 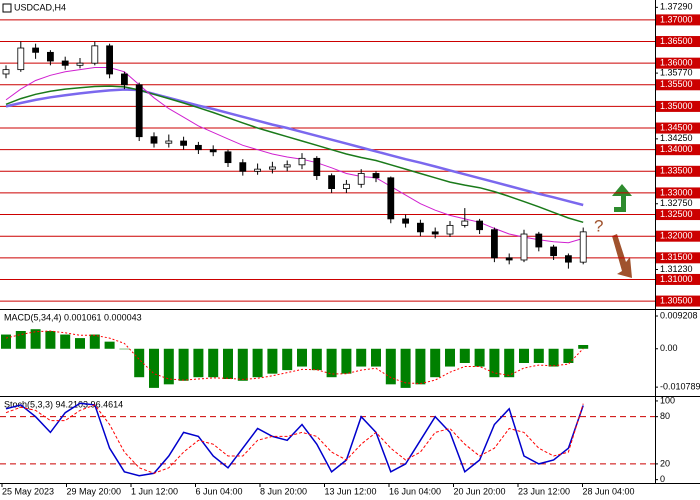 What do you see at coordinates (294, 439) in the screenshot?
I see `stoch-line` at bounding box center [294, 439].